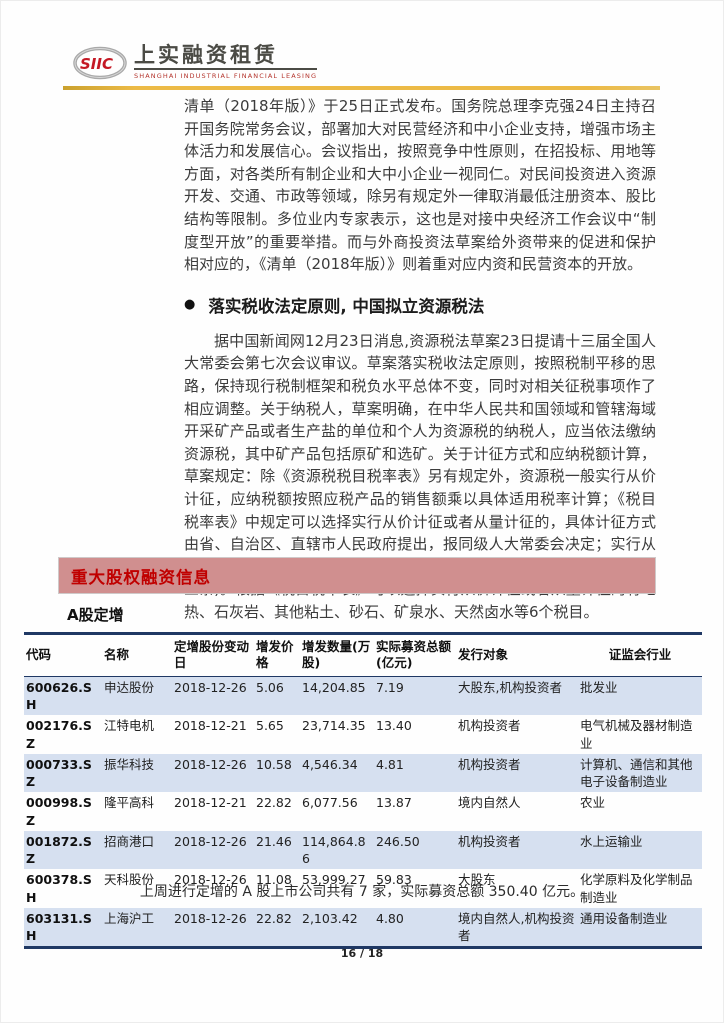  What do you see at coordinates (415, 655) in the screenshot?
I see `header-cell-raised-amount: 实际募资总额(亿元)` at bounding box center [415, 655].